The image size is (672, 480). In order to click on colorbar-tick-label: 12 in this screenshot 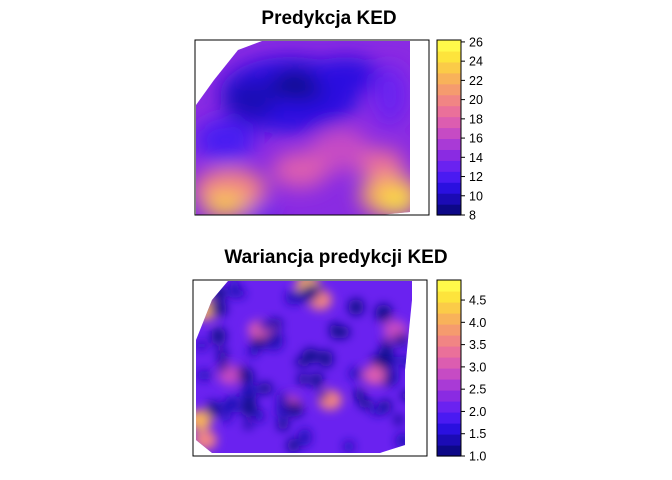, I will do `click(476, 177)`.